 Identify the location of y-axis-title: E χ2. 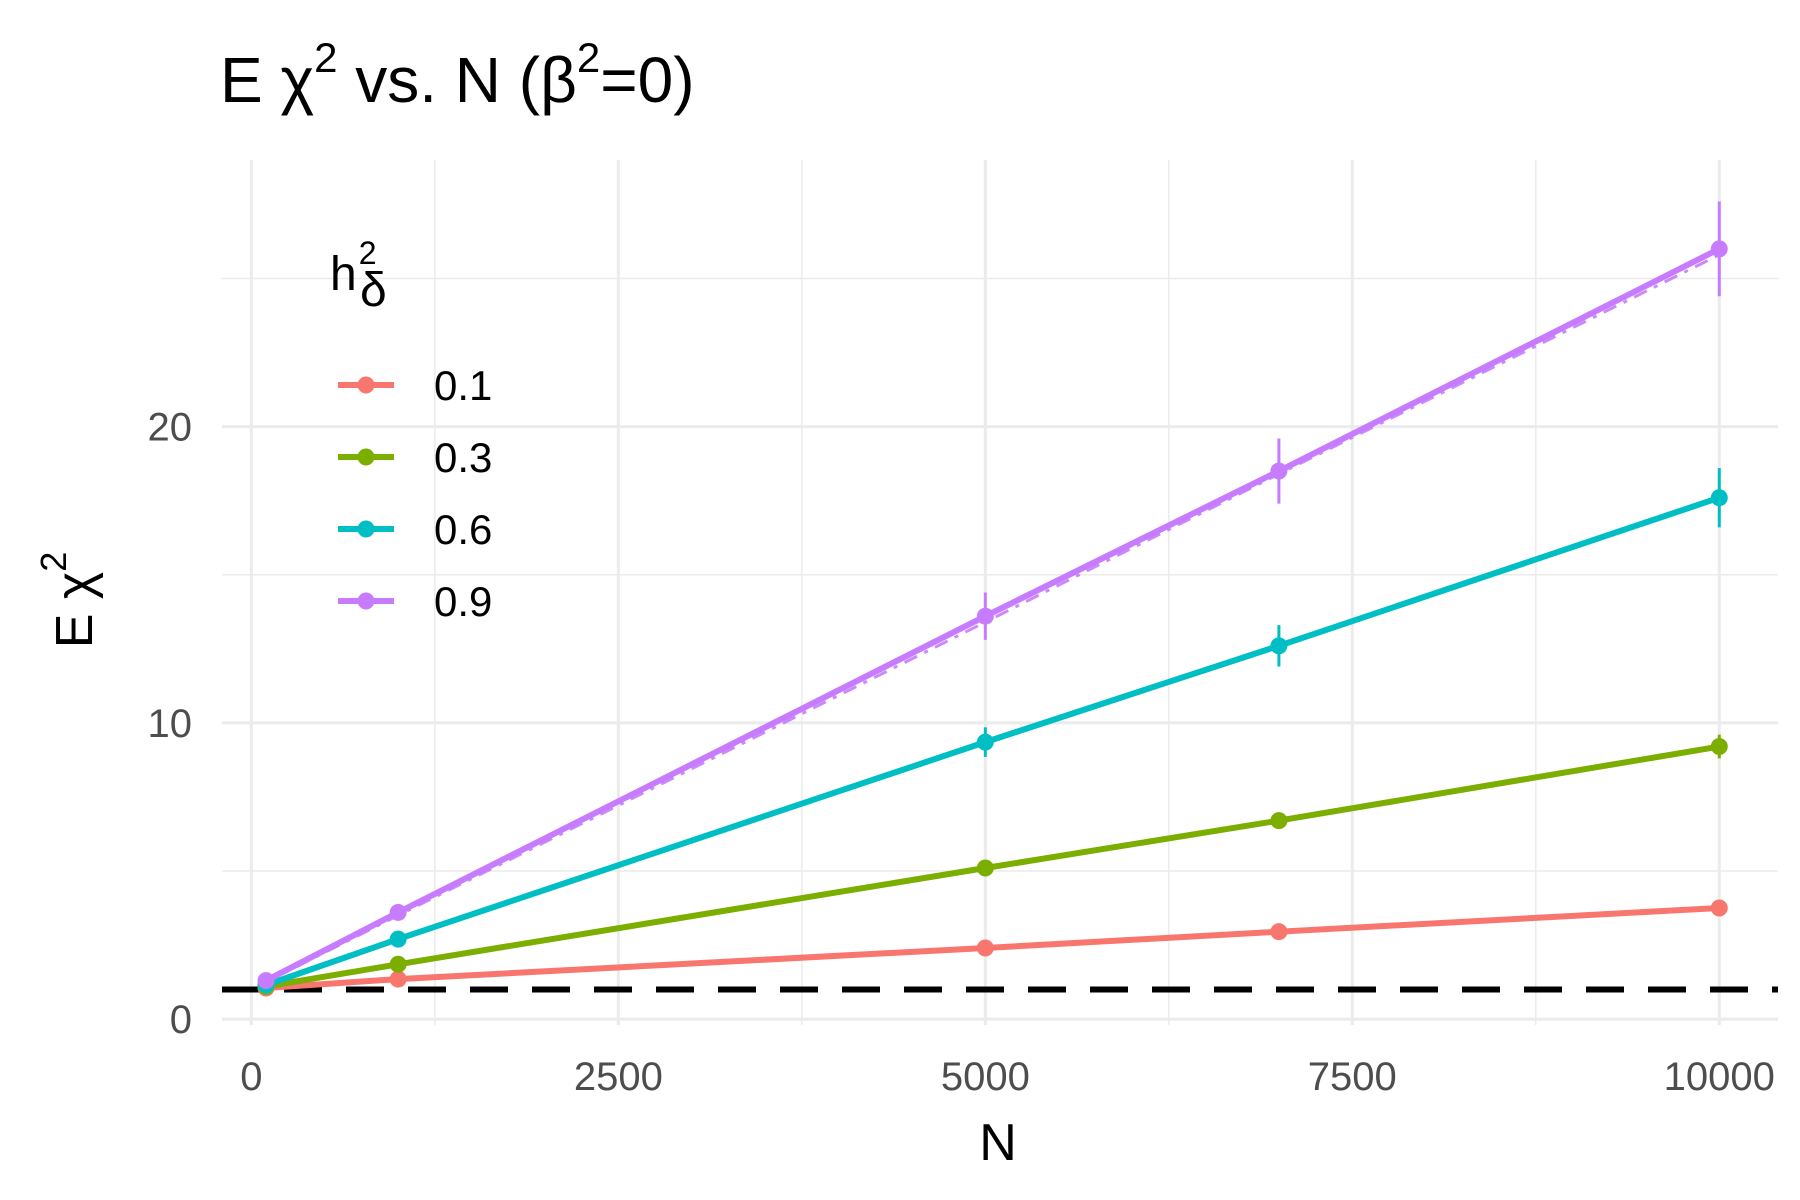
(68, 600).